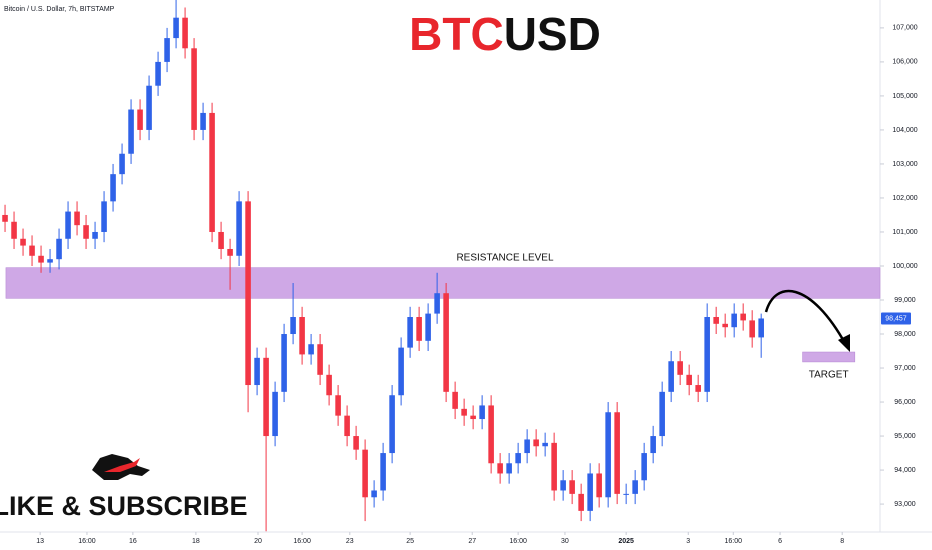 This screenshot has width=932, height=550. Describe the element at coordinates (40, 541) in the screenshot. I see `x-tick-label: 13` at that location.